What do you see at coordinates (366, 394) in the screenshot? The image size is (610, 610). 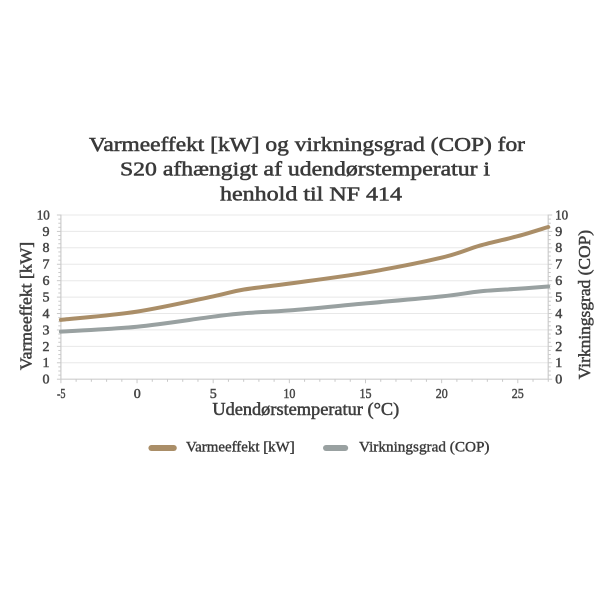 I see `svg-text: 15` at bounding box center [366, 394].